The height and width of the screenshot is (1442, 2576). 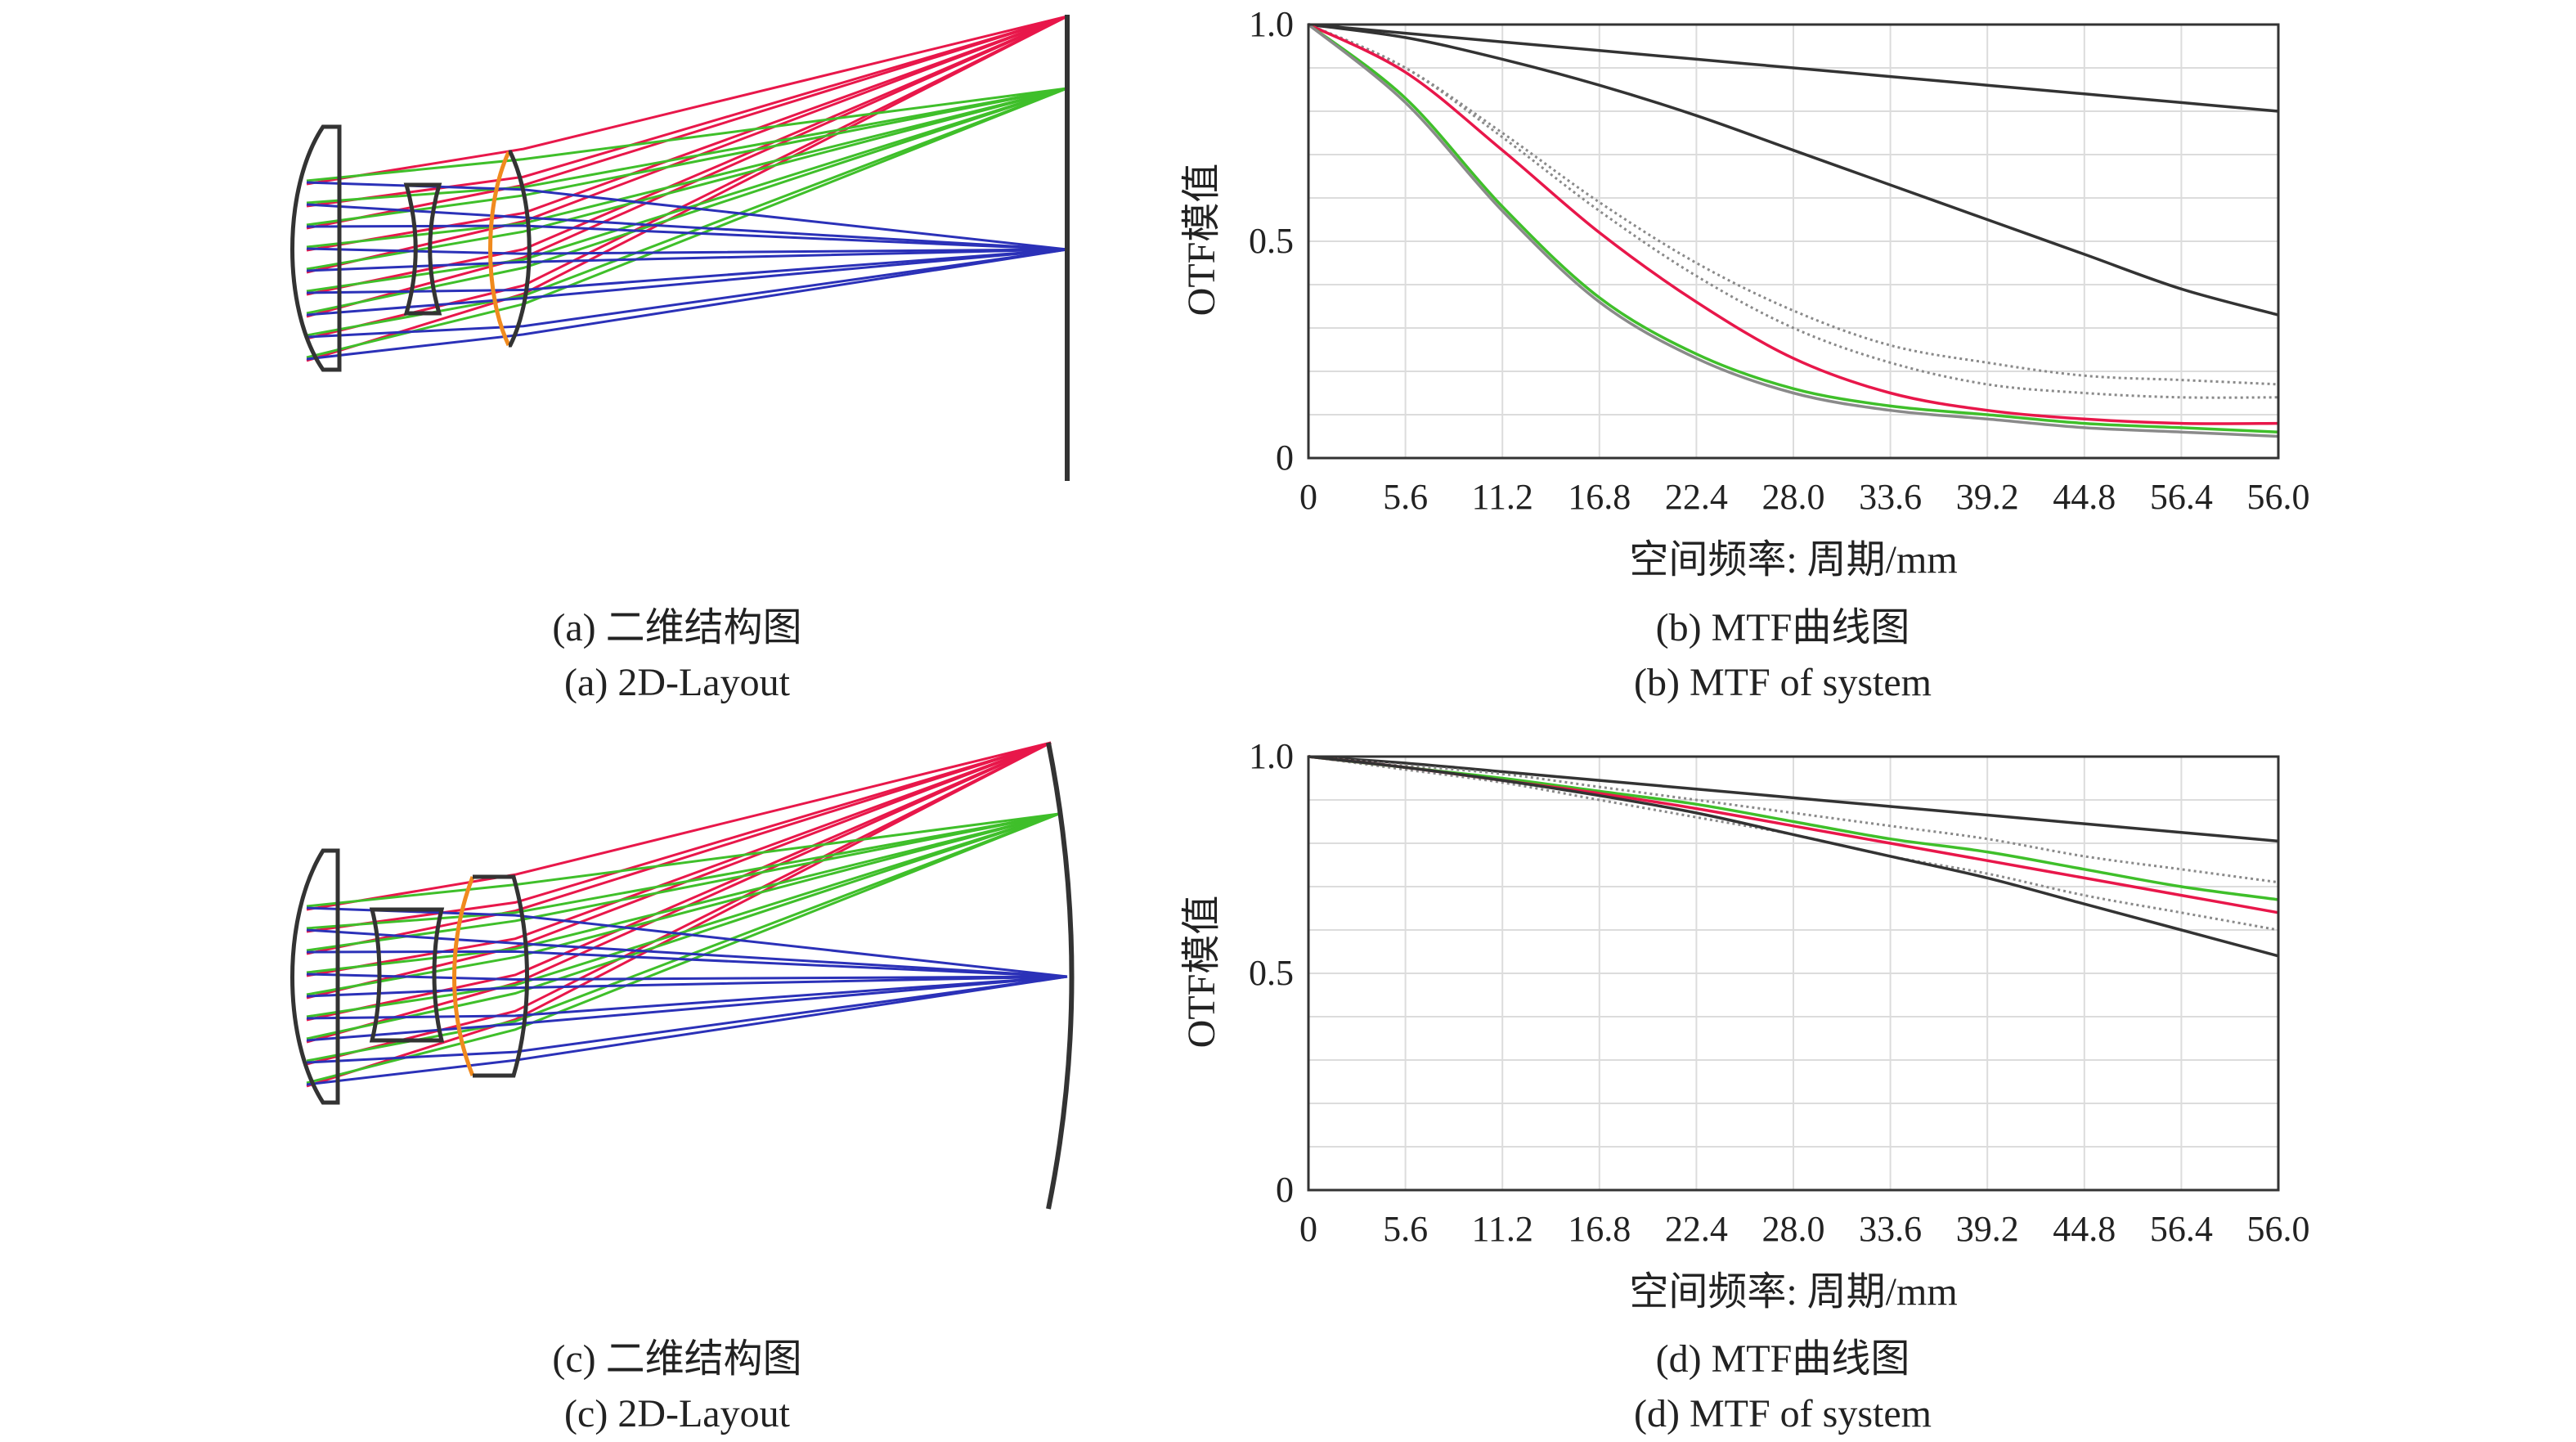 I want to click on caption-c-en: (c) 2D-Layout, so click(x=677, y=1413).